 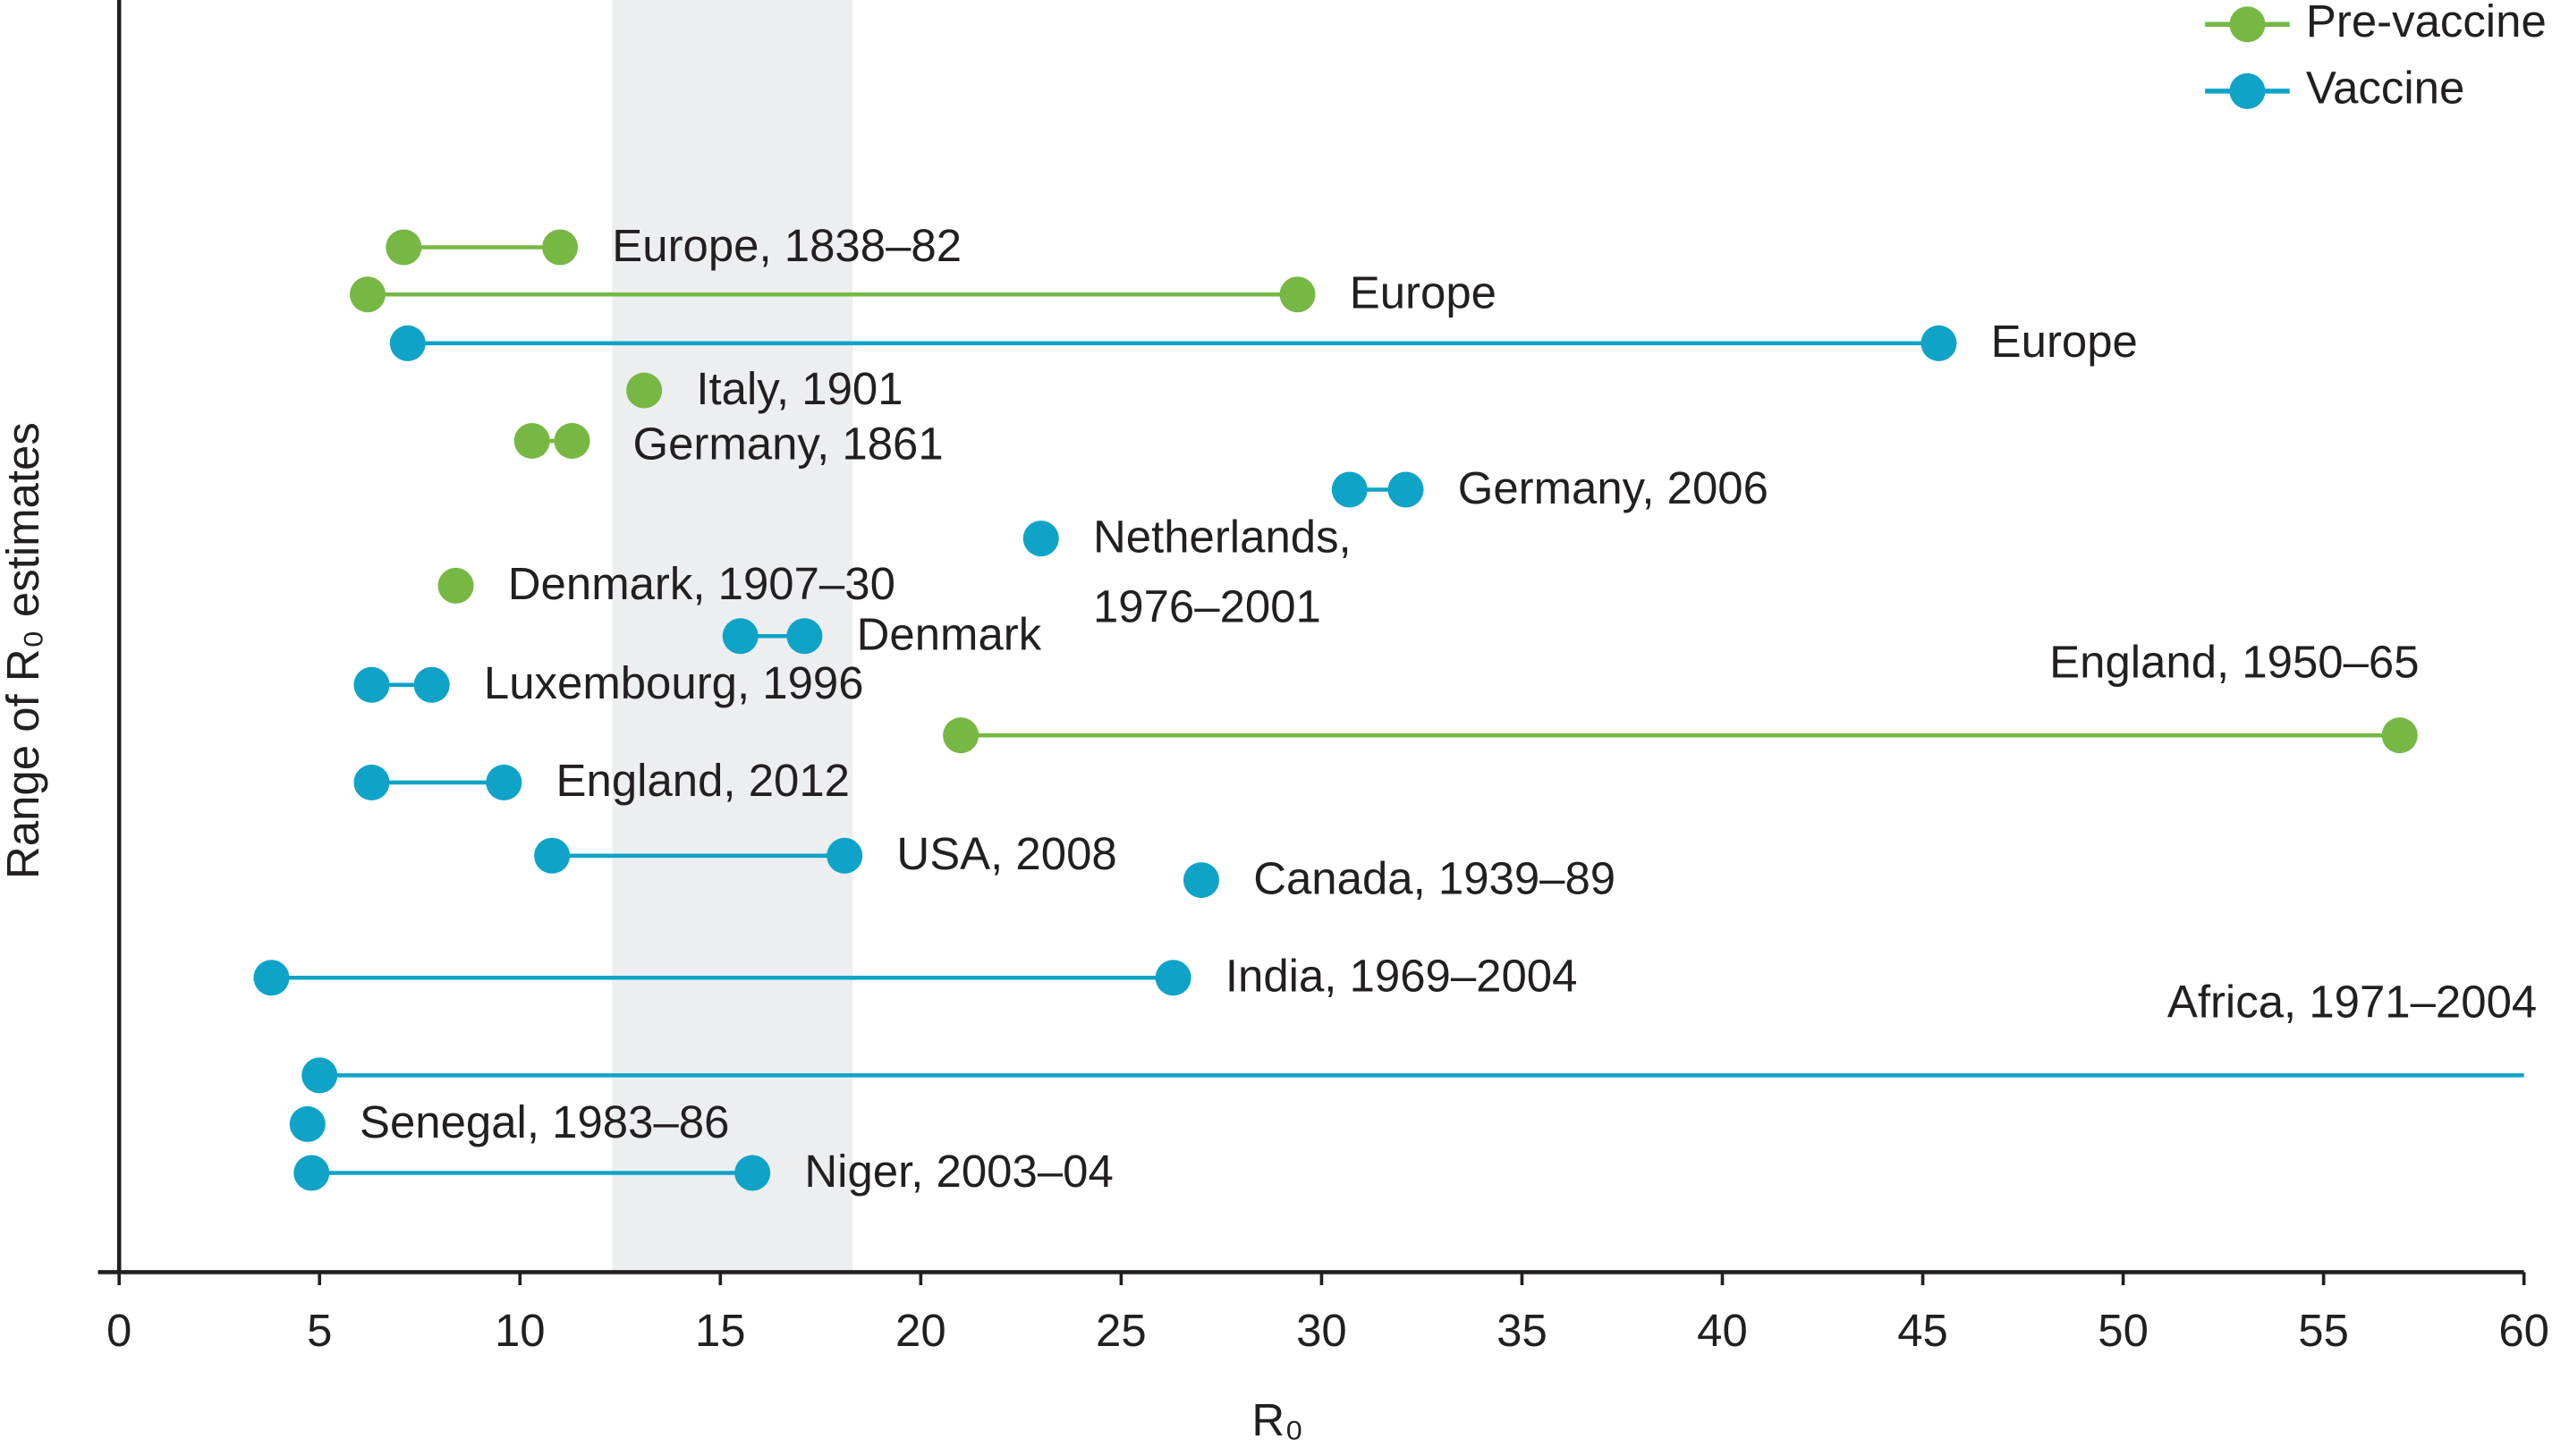 What do you see at coordinates (920, 1330) in the screenshot?
I see `x-tick-label: 20` at bounding box center [920, 1330].